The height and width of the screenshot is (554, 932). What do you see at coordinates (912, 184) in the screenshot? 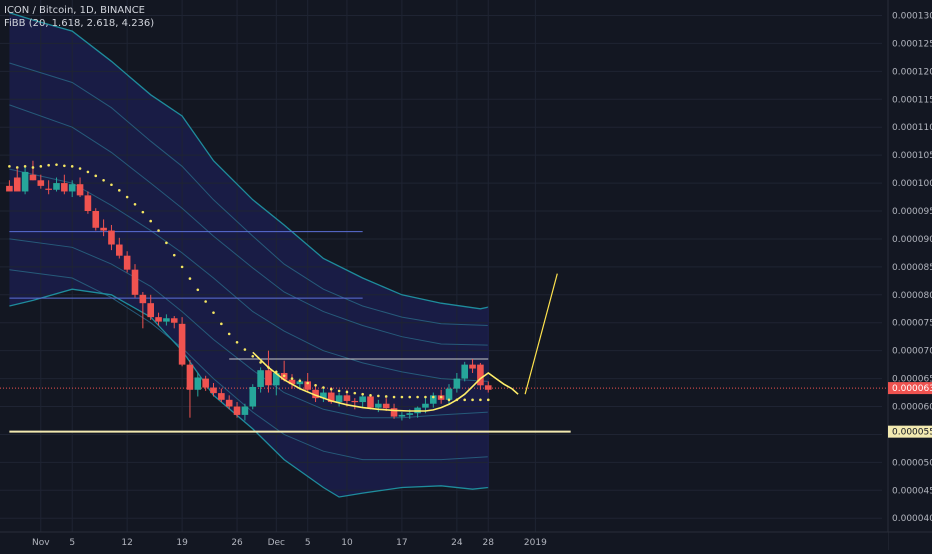
I see `y-tick-label: 0.0001000` at bounding box center [912, 184].